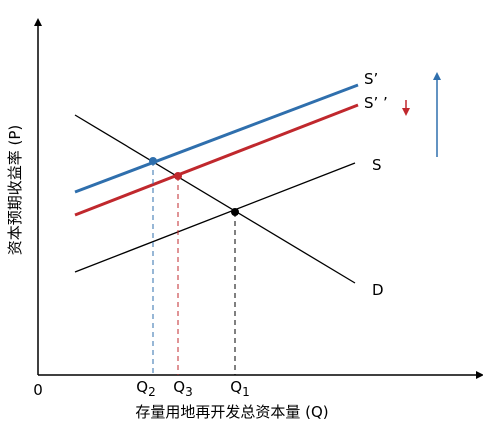  What do you see at coordinates (231, 412) in the screenshot?
I see `x-axis-label: 存量用地再开发总资本量 (Q)` at bounding box center [231, 412].